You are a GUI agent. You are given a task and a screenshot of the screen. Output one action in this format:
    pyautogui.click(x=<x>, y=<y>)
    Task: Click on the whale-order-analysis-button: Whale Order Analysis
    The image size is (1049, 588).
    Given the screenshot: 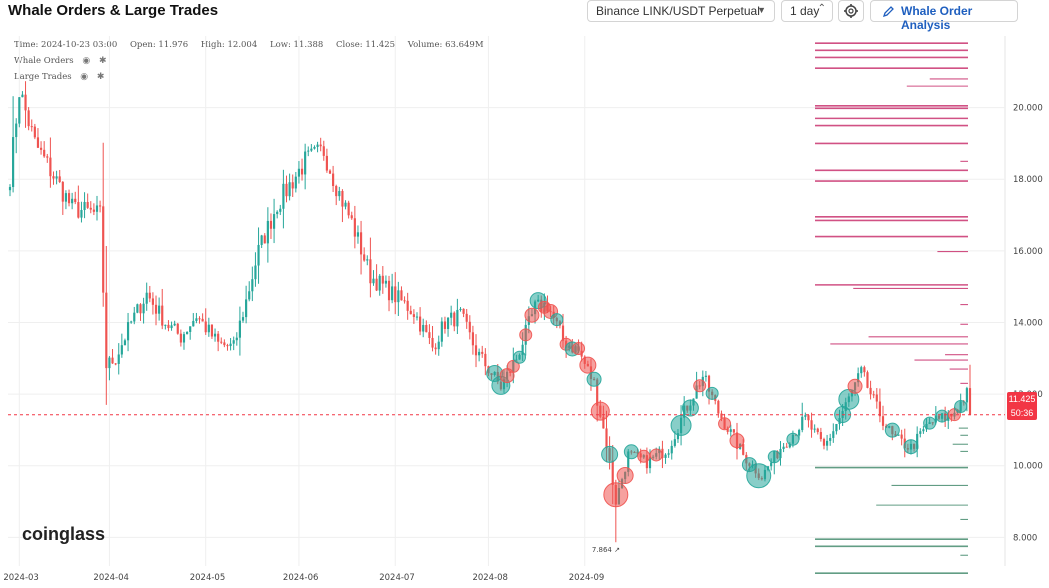 What is the action you would take?
    pyautogui.click(x=944, y=16)
    